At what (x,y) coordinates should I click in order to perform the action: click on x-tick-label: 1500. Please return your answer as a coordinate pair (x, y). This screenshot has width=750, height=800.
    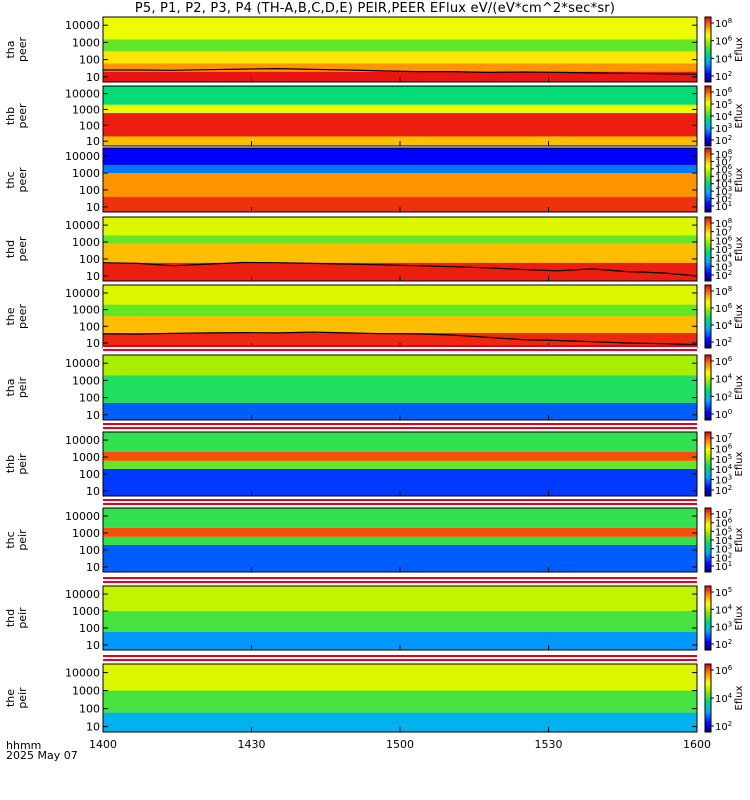
    Looking at the image, I should click on (400, 744).